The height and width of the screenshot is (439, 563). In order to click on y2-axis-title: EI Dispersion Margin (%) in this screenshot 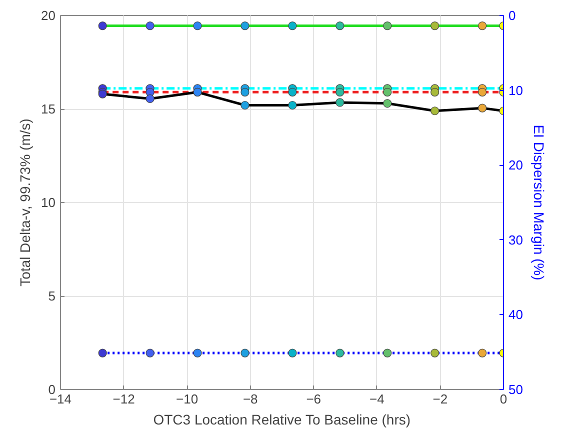, I will do `click(538, 202)`.